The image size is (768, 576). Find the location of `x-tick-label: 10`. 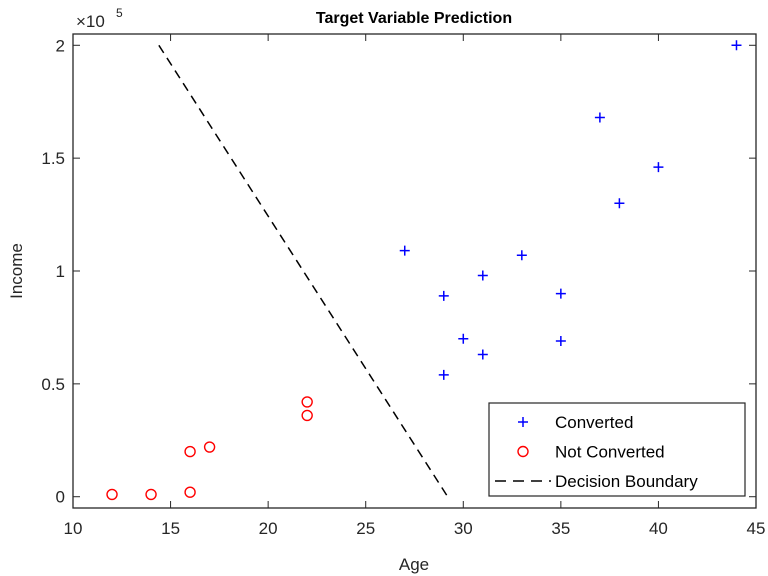

x-tick-label: 10 is located at coordinates (73, 528).